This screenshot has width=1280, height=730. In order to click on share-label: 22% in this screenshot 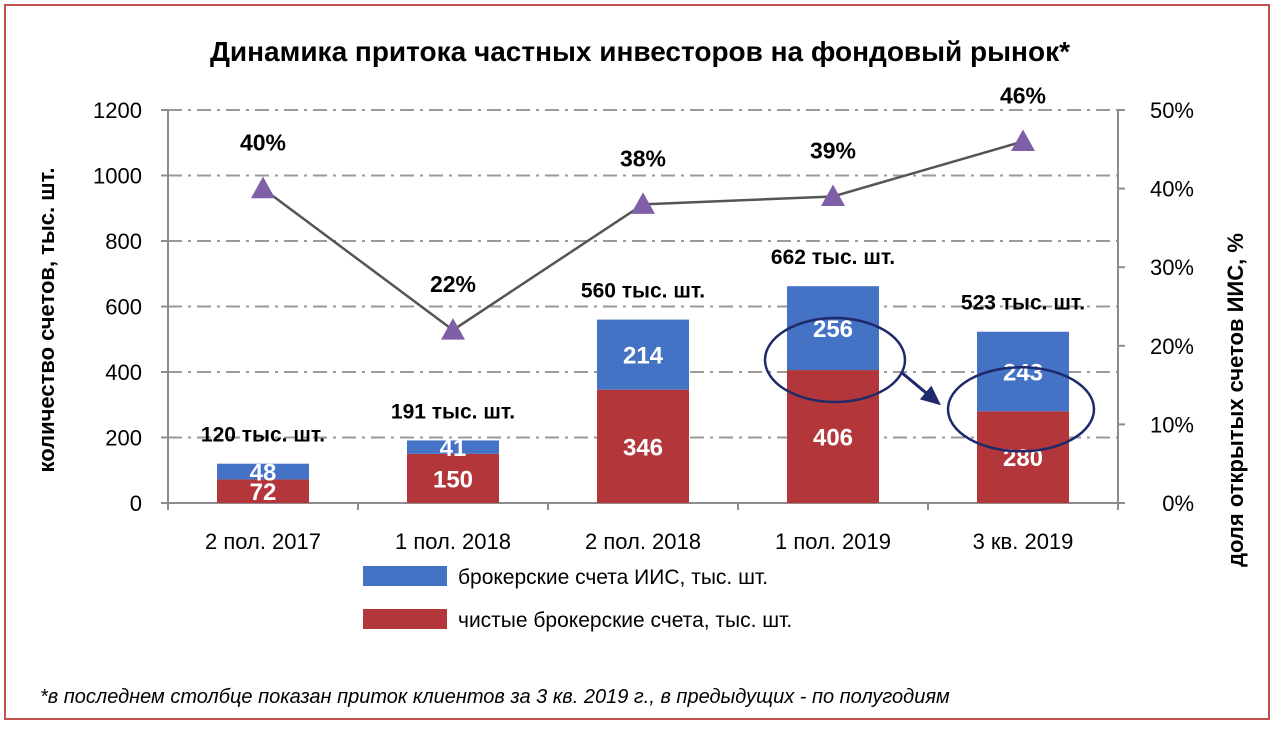, I will do `click(453, 284)`.